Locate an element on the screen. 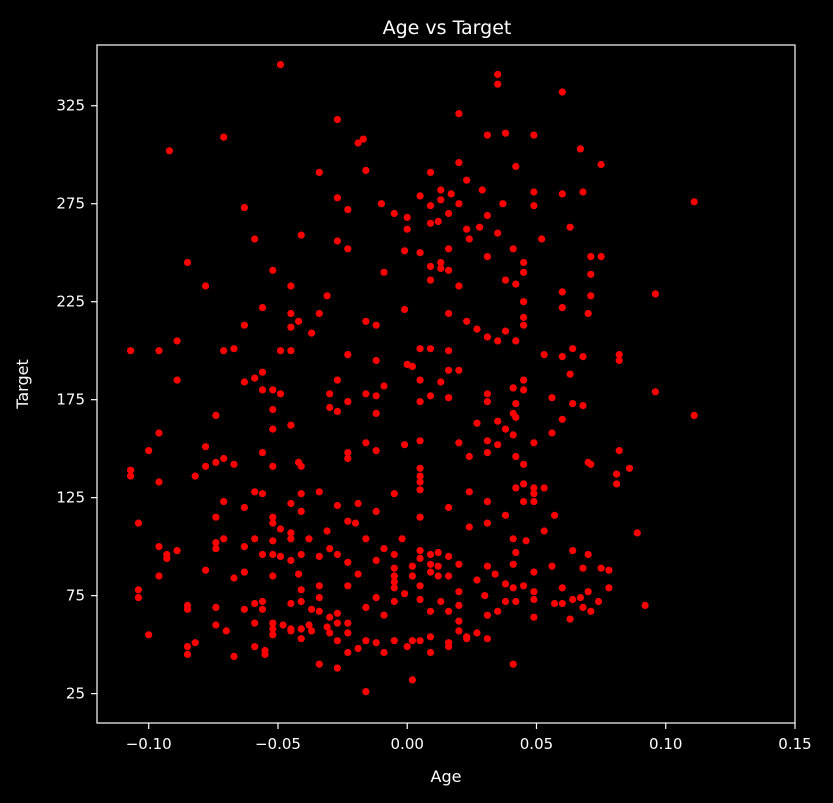 The width and height of the screenshot is (833, 803). x-axis: −0.10 −0.05 0.00 0.05 0.10 0.15 is located at coordinates (469, 738).